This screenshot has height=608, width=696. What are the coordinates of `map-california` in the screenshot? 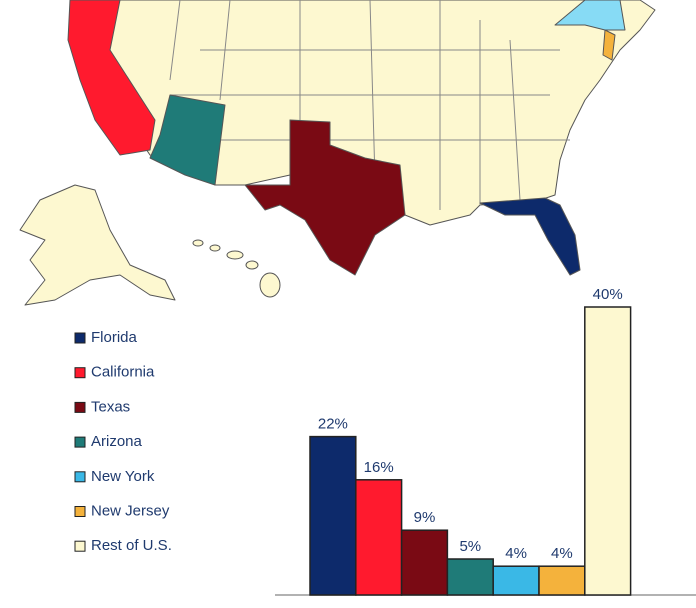 It's located at (111, 78).